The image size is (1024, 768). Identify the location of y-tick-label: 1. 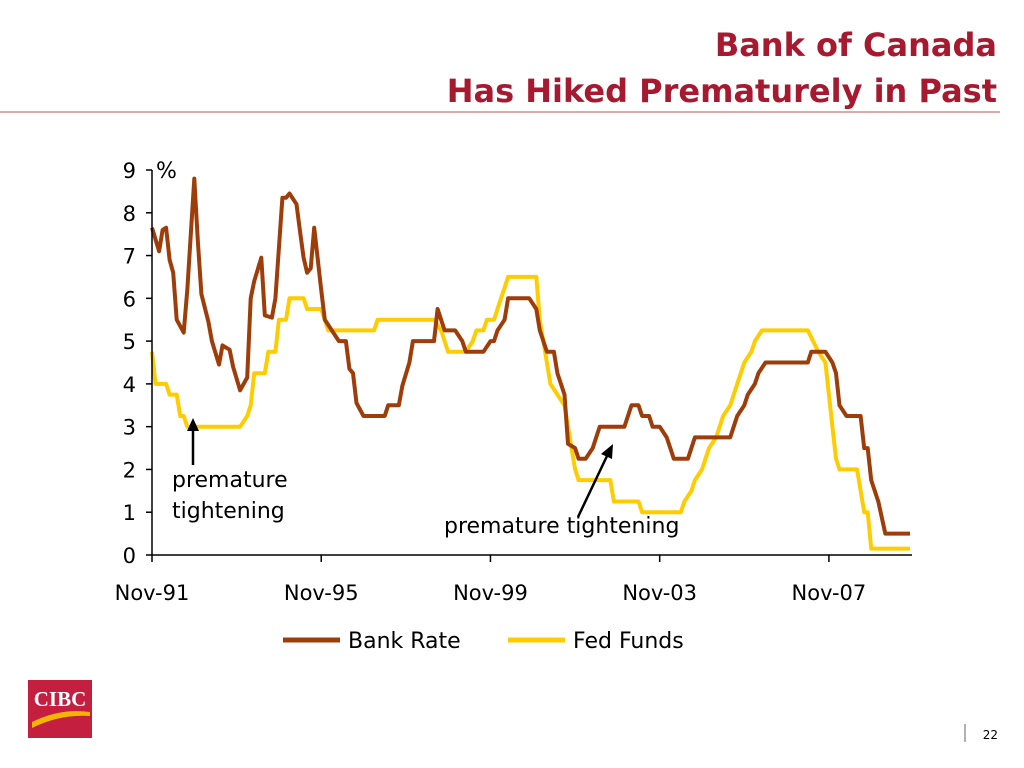
(129, 513).